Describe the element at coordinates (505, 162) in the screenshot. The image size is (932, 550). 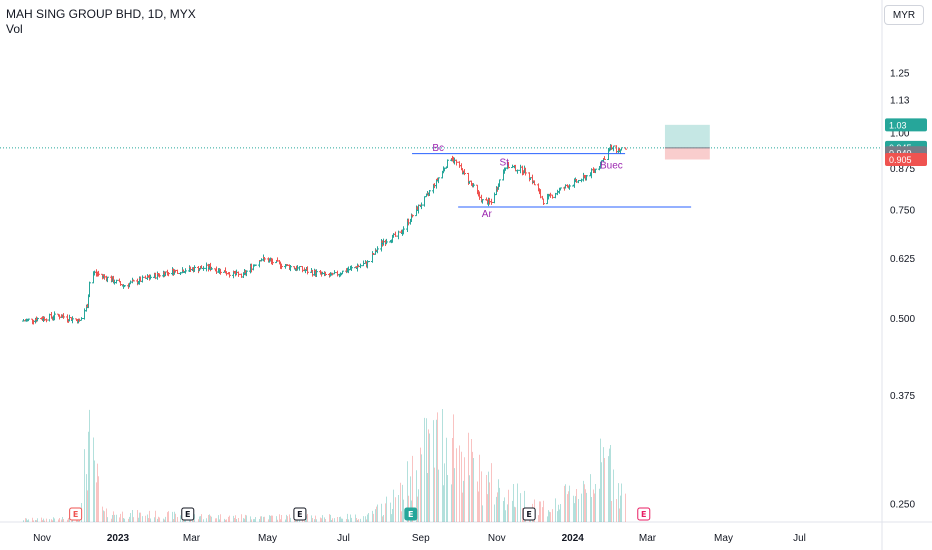
I see `annotation-label: St` at that location.